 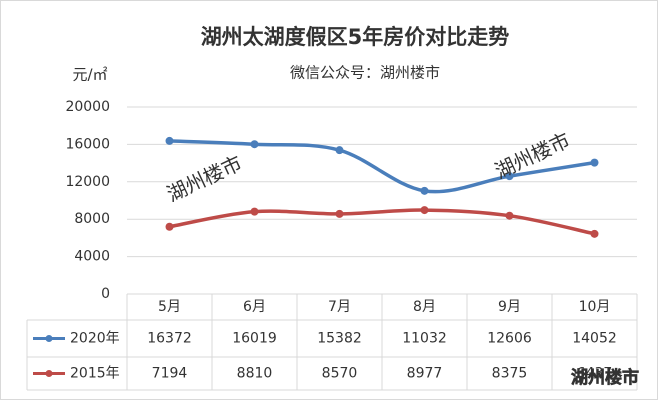 What do you see at coordinates (169, 307) in the screenshot?
I see `x-tick-label: 5月` at bounding box center [169, 307].